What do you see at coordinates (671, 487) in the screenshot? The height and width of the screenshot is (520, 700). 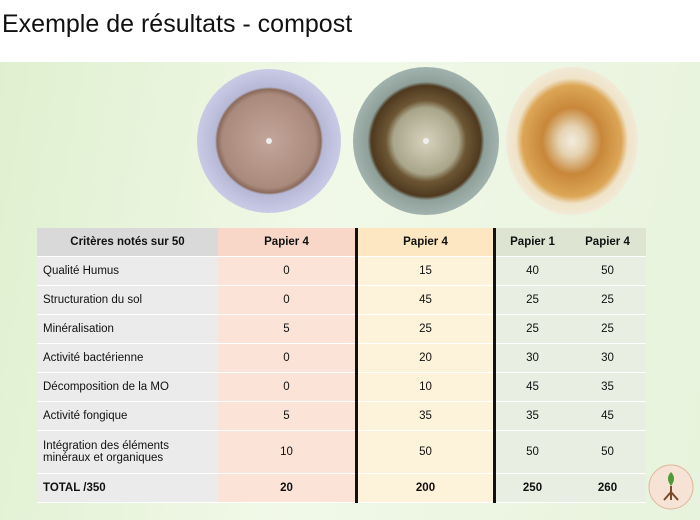 I see `logo` at bounding box center [671, 487].